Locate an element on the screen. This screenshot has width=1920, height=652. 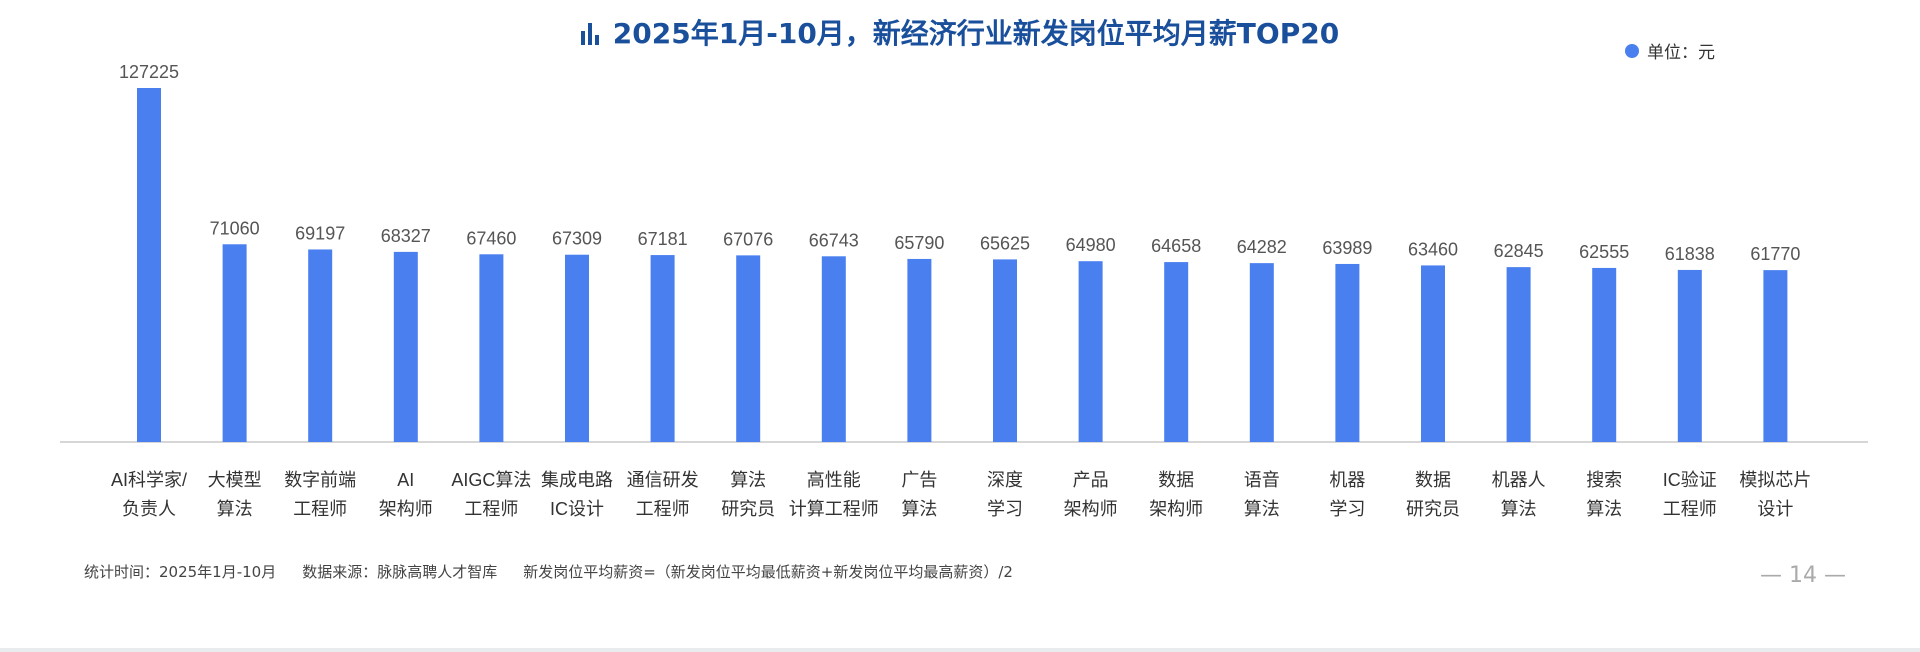
legend: 单位：元 is located at coordinates (1670, 50).